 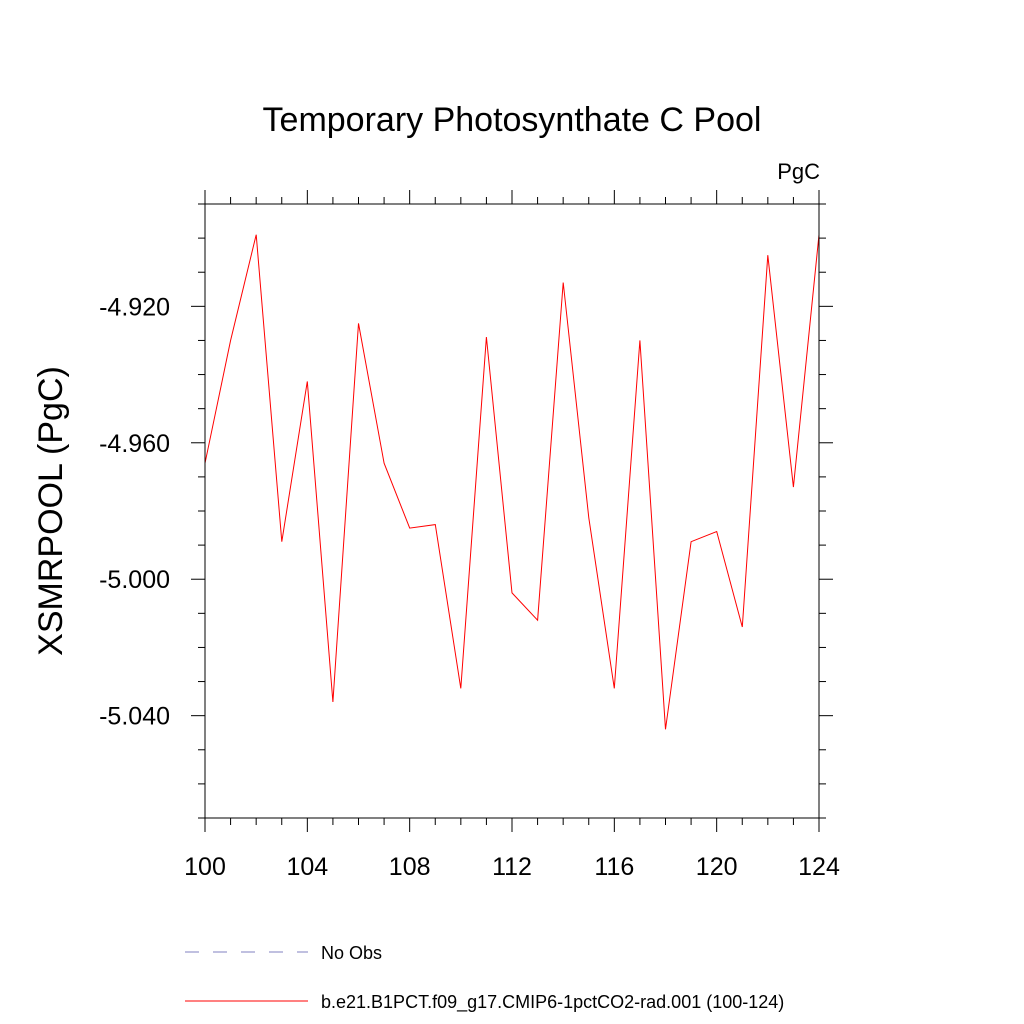 I want to click on x-tick-label: 120, so click(x=717, y=867).